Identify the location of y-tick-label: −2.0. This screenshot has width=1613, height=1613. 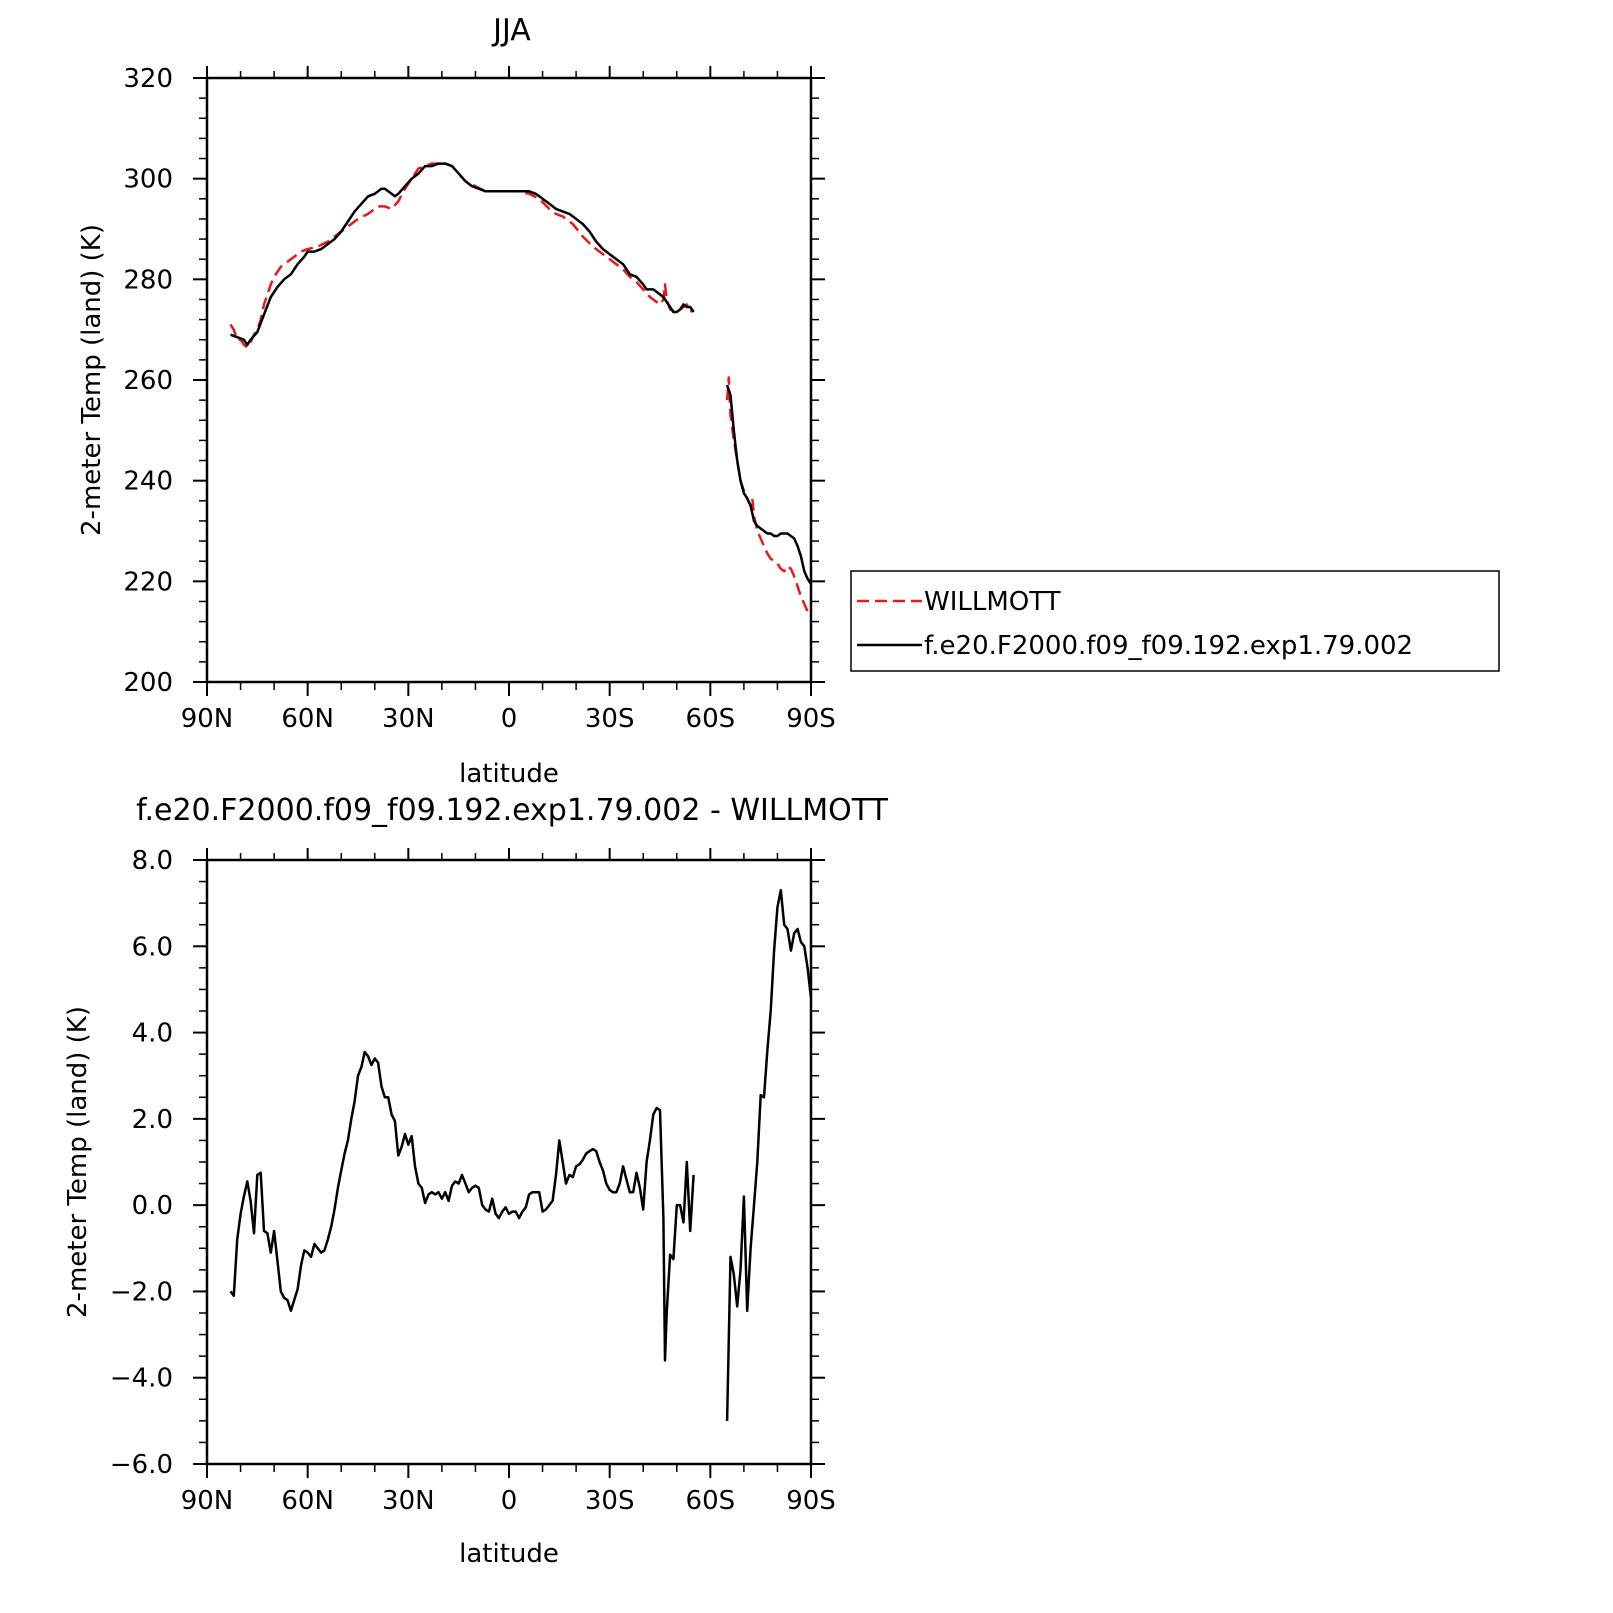
(141, 1292).